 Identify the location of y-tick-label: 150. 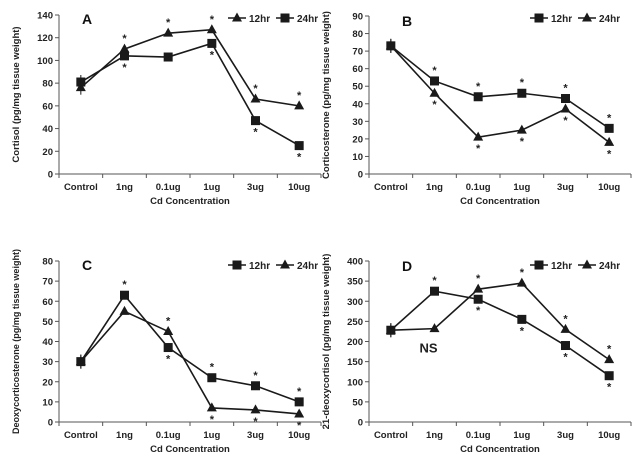
(355, 362).